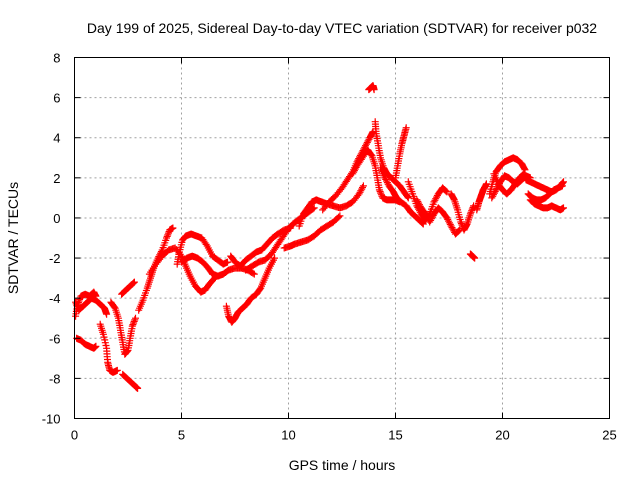 This screenshot has height=480, width=640. I want to click on series-seg-j, so click(202, 249).